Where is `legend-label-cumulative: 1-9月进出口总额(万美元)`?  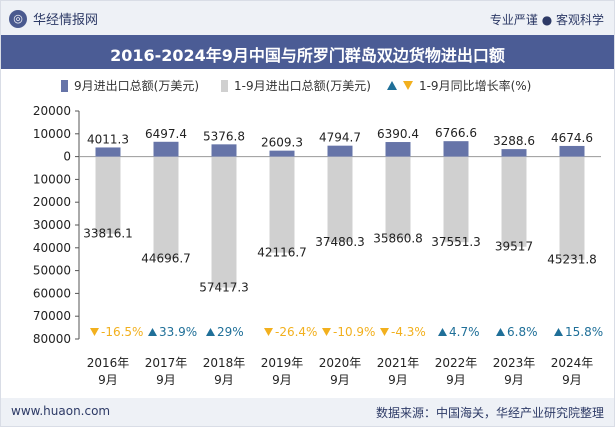 legend-label-cumulative: 1-9月进出口总额(万美元) is located at coordinates (302, 86).